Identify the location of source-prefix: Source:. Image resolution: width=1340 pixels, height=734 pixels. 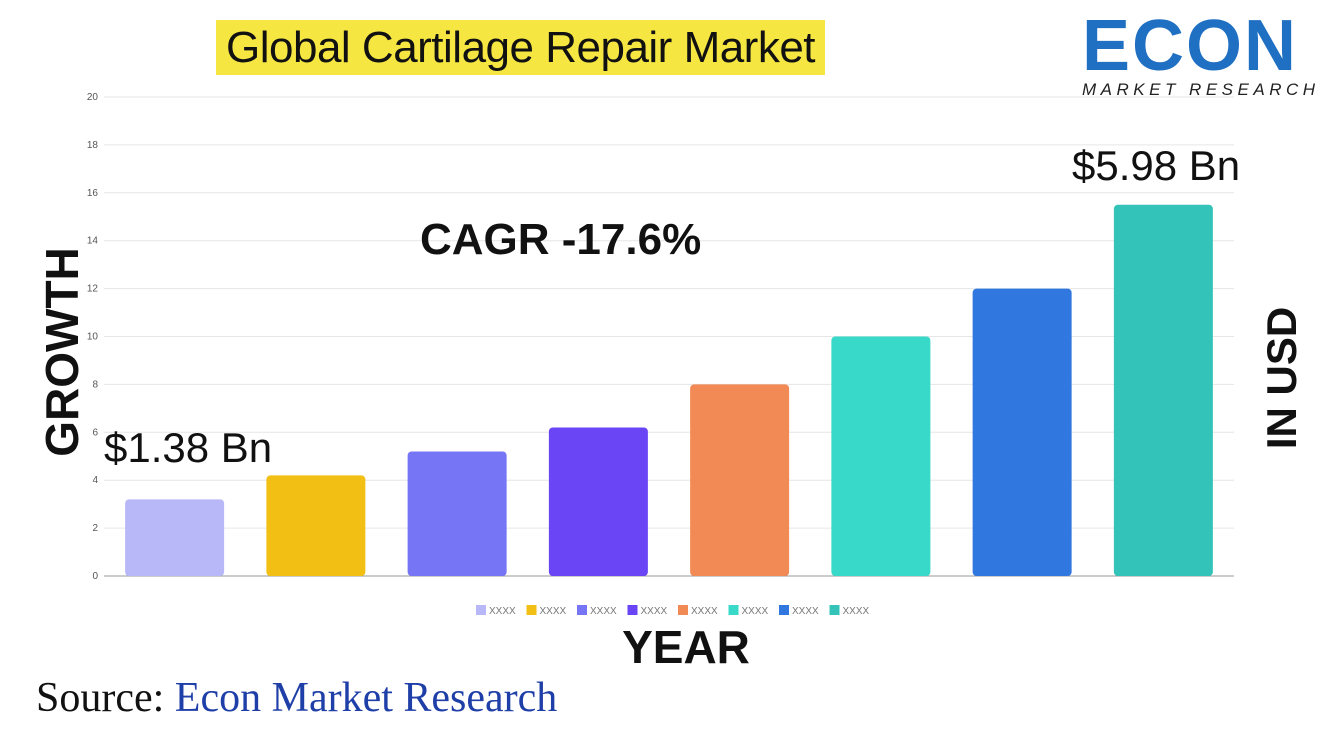
(100, 698).